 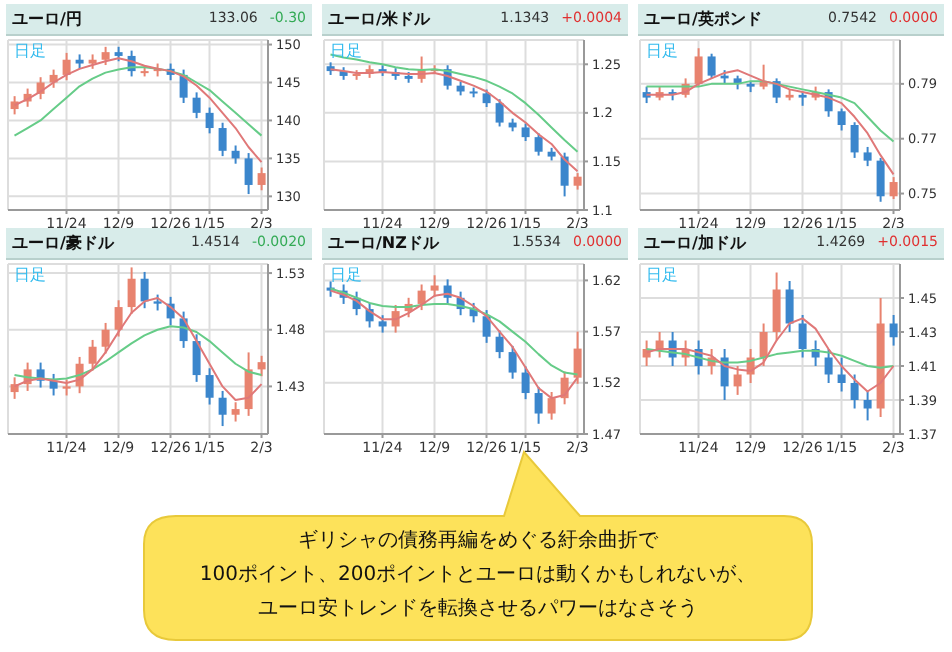 What do you see at coordinates (703, 19) in the screenshot?
I see `chart-title: ユーロ/英ポンド` at bounding box center [703, 19].